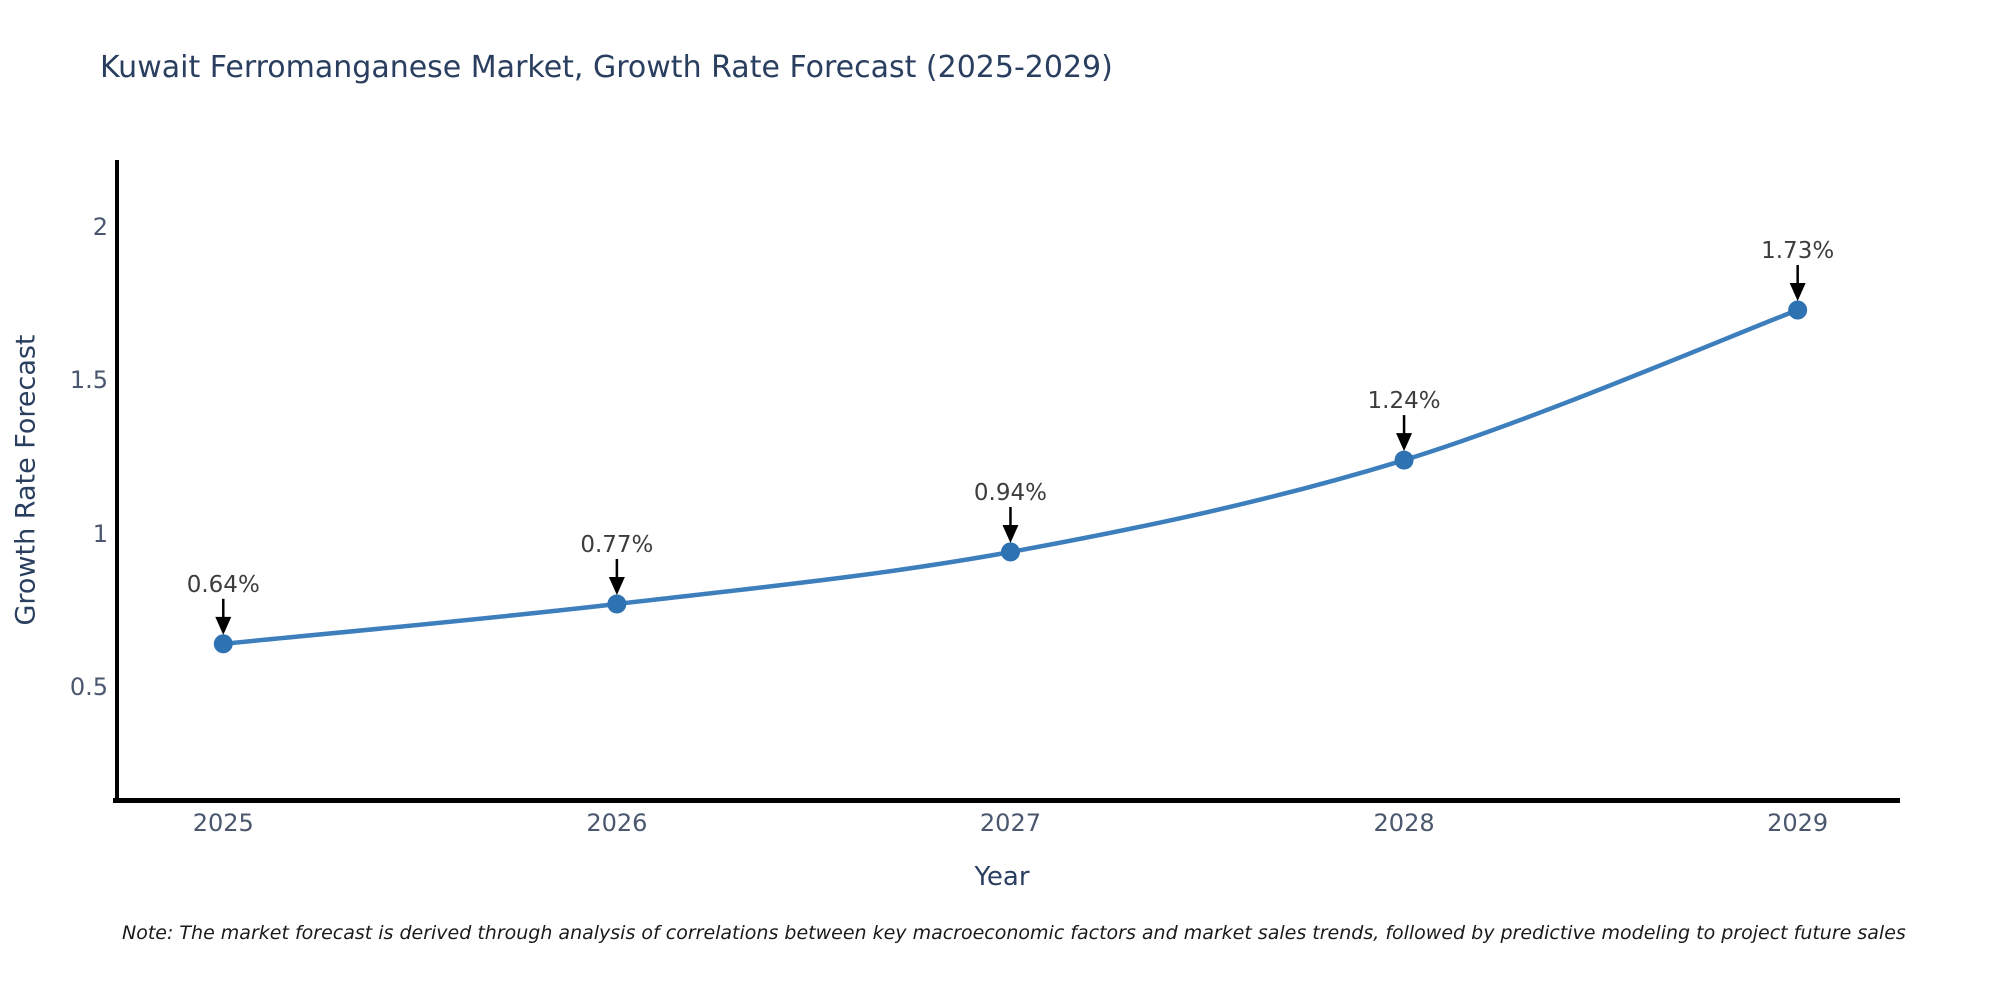  I want to click on y-axis-spine, so click(117, 481).